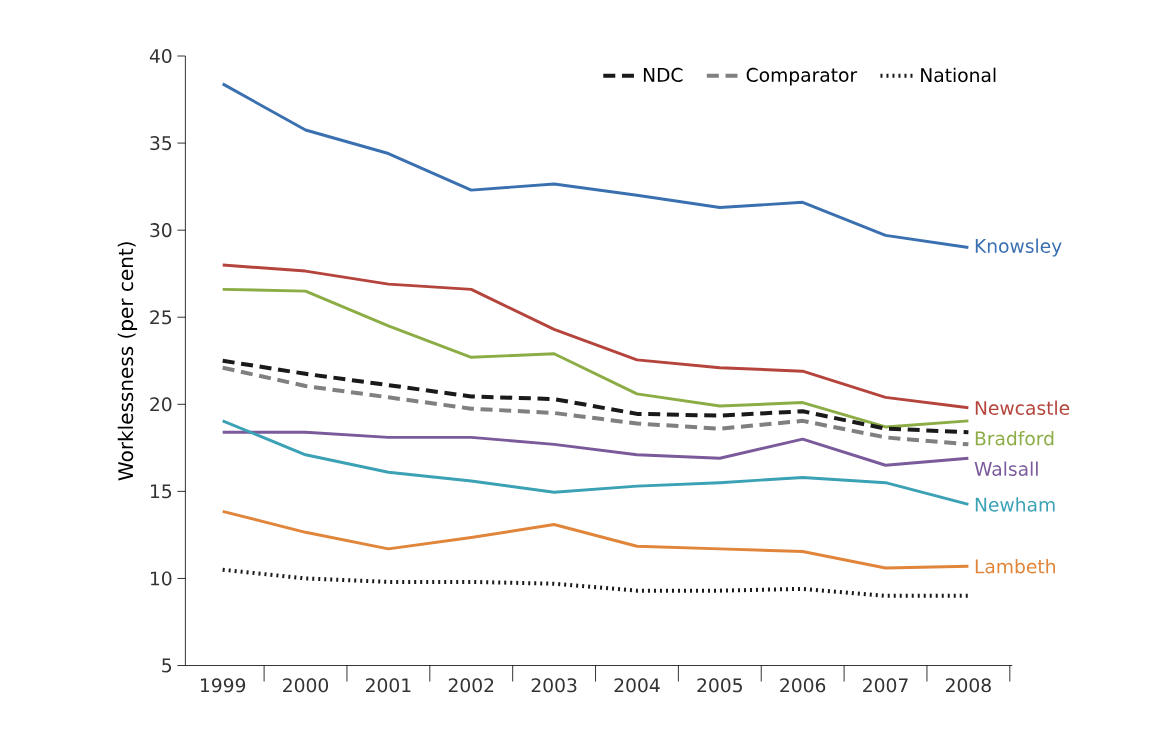 The image size is (1171, 743). I want to click on x-tick-label: 1999, so click(223, 685).